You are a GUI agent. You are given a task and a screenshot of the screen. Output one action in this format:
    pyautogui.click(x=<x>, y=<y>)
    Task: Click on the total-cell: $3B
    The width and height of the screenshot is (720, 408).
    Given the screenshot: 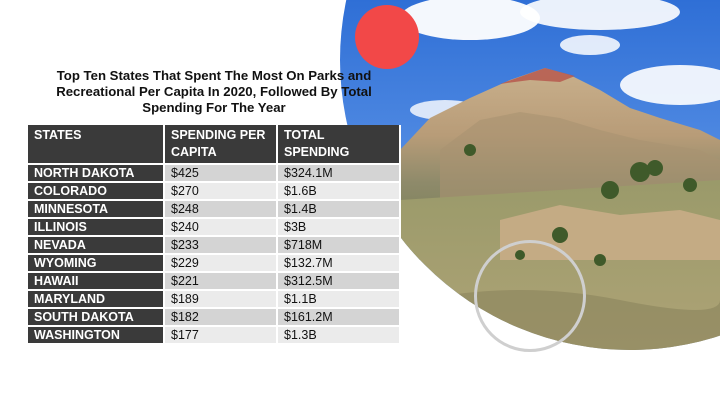 What is the action you would take?
    pyautogui.click(x=339, y=226)
    